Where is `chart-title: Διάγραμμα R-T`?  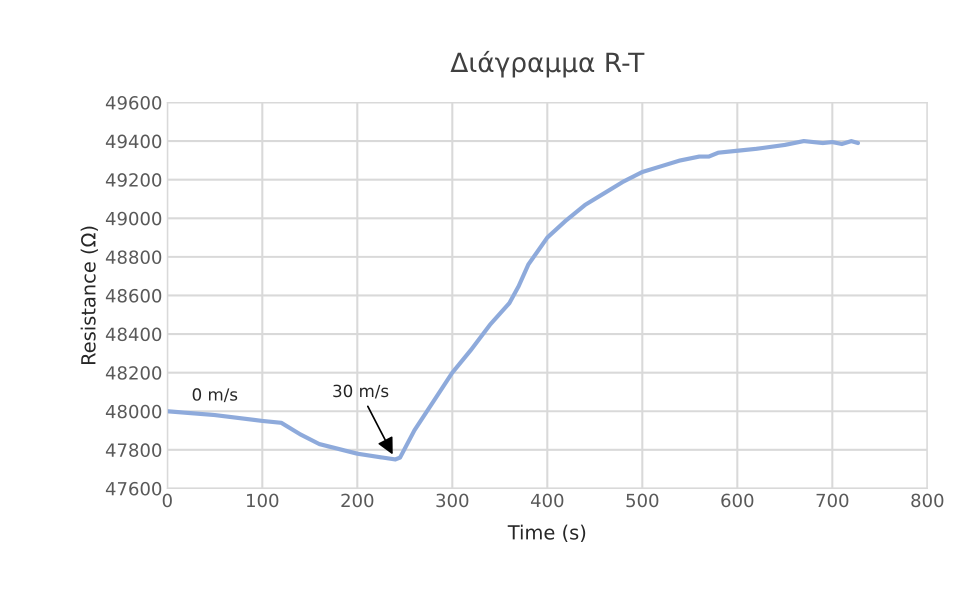
chart-title: Διάγραμμα R-T is located at coordinates (547, 64).